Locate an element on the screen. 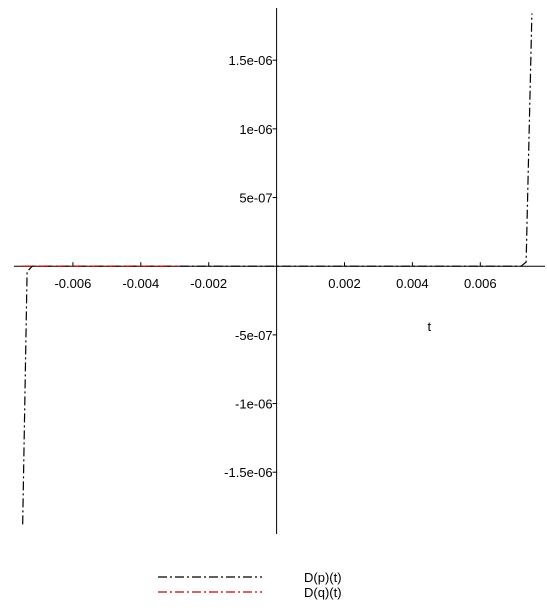  y-tick-label: 1.5e-06 is located at coordinates (251, 60).